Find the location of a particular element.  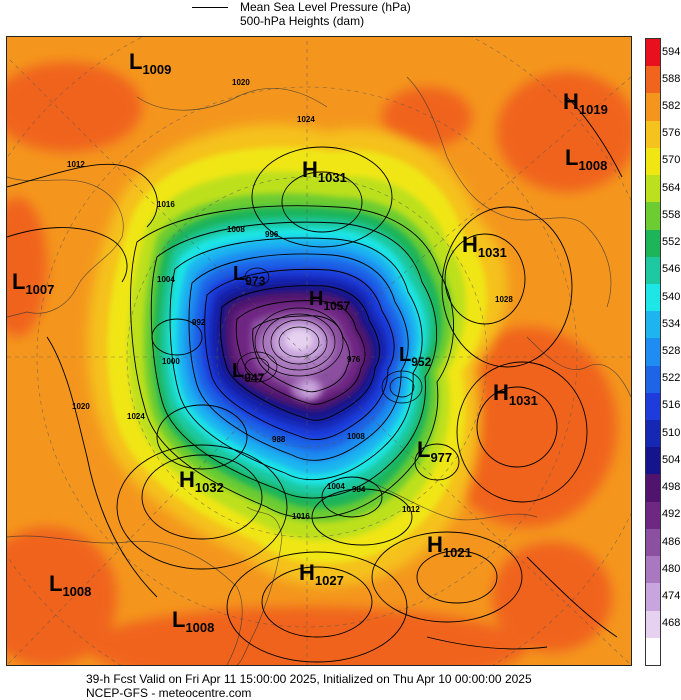

colorbar-tick-label: 504 is located at coordinates (671, 459).